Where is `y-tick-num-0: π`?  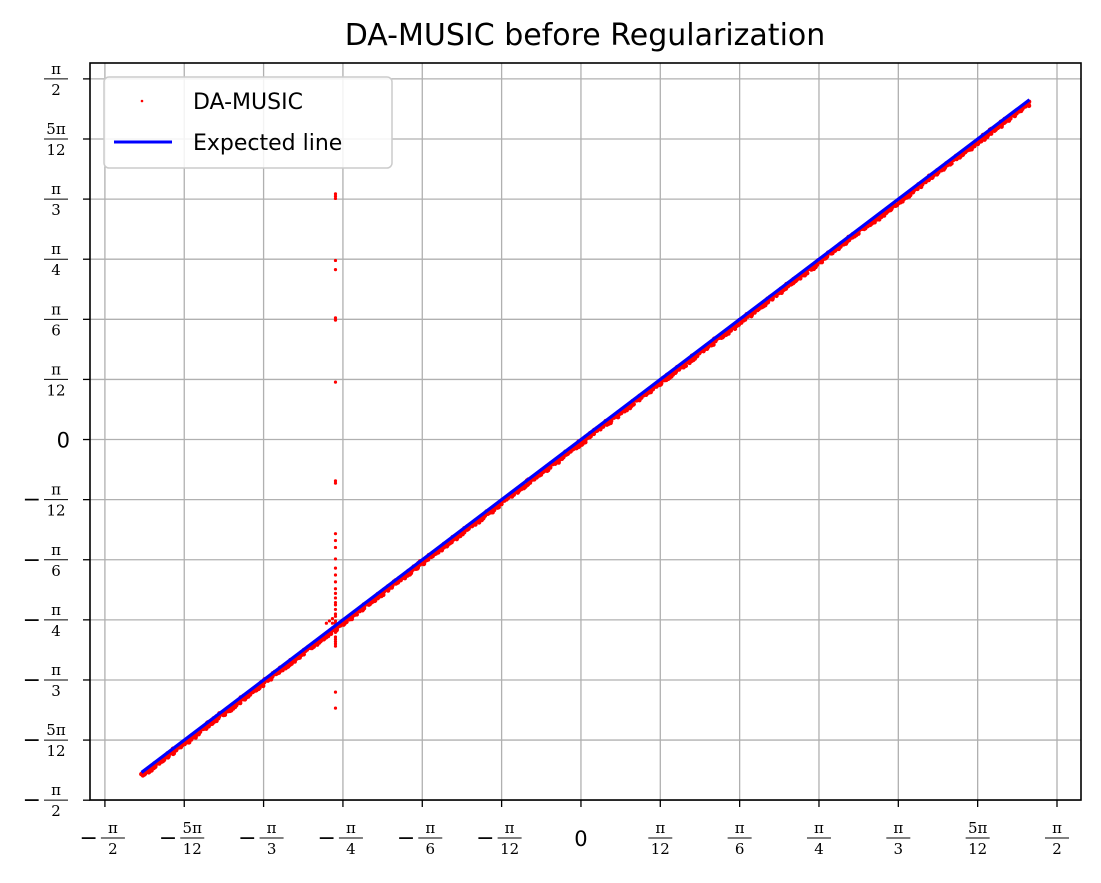
y-tick-num-0: π is located at coordinates (56, 790).